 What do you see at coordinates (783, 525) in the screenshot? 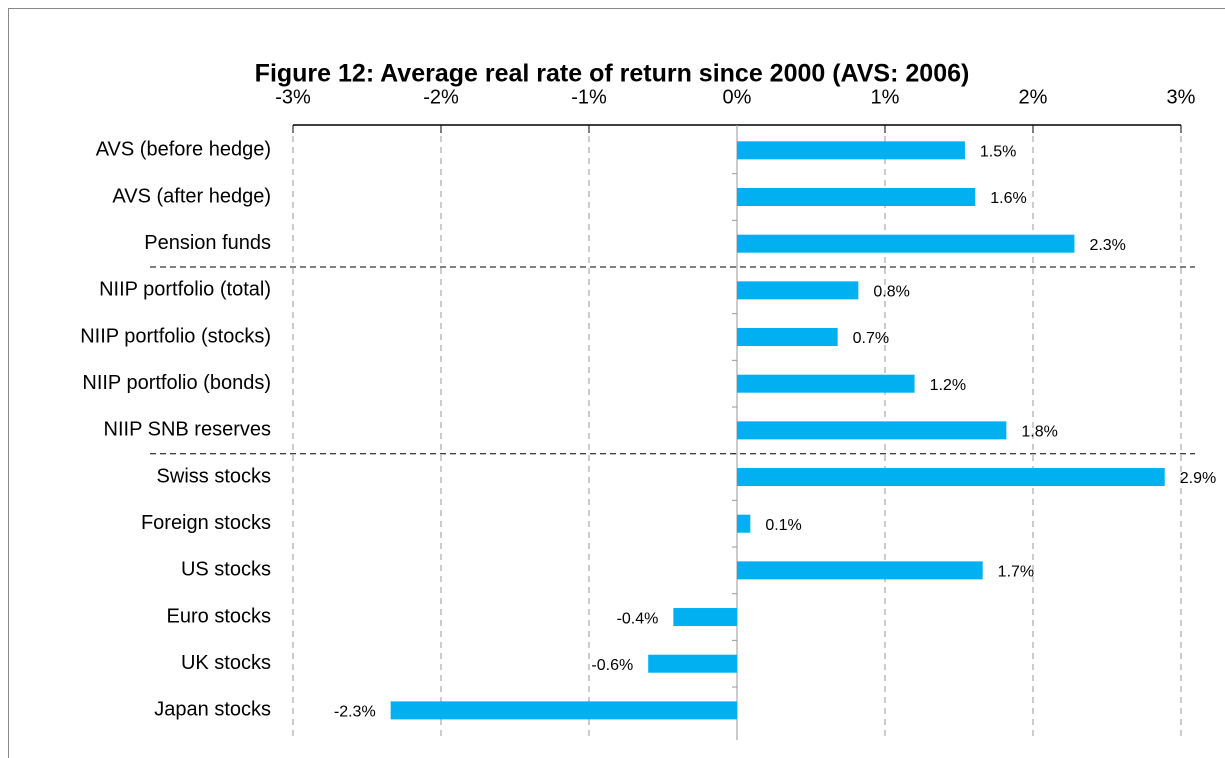
I see `value-label: 0.1%` at bounding box center [783, 525].